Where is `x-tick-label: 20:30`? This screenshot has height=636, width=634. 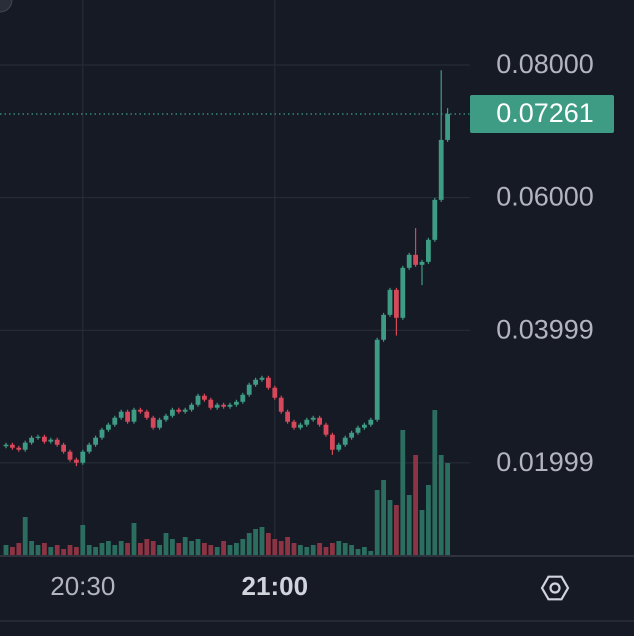
x-tick-label: 20:30 is located at coordinates (82, 586).